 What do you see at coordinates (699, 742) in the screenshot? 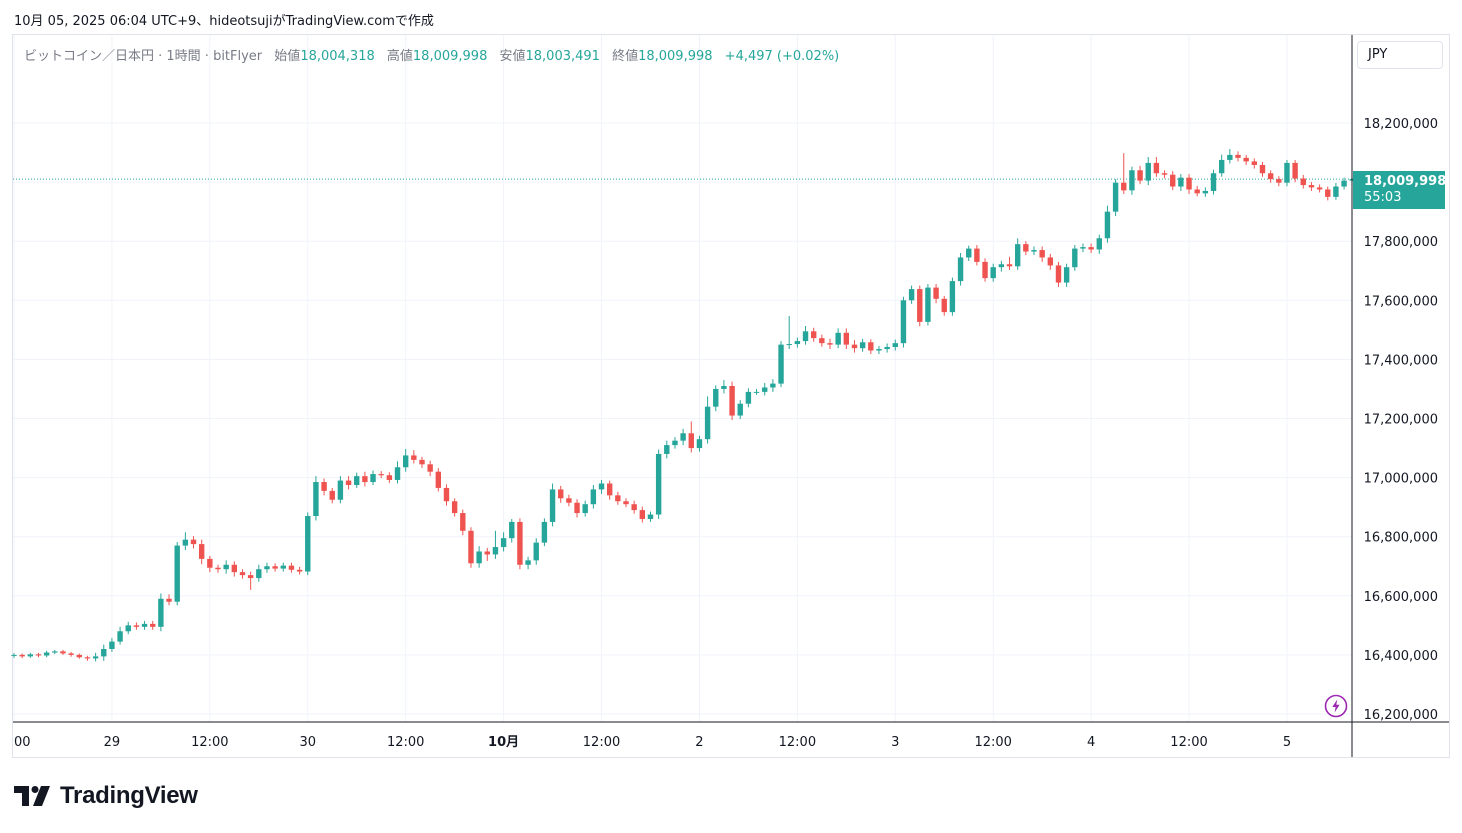
I see `x-tick-label: 2` at bounding box center [699, 742].